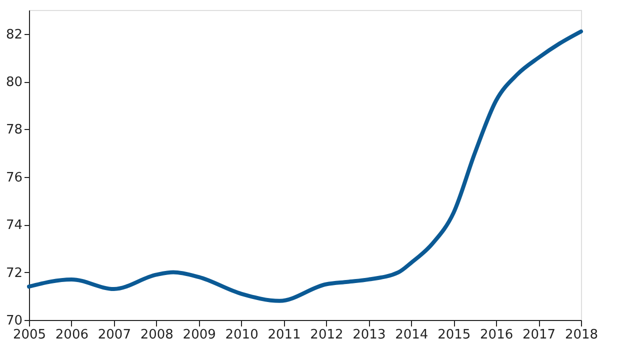 The image size is (620, 346). I want to click on x-tick-label: 2015, so click(454, 335).